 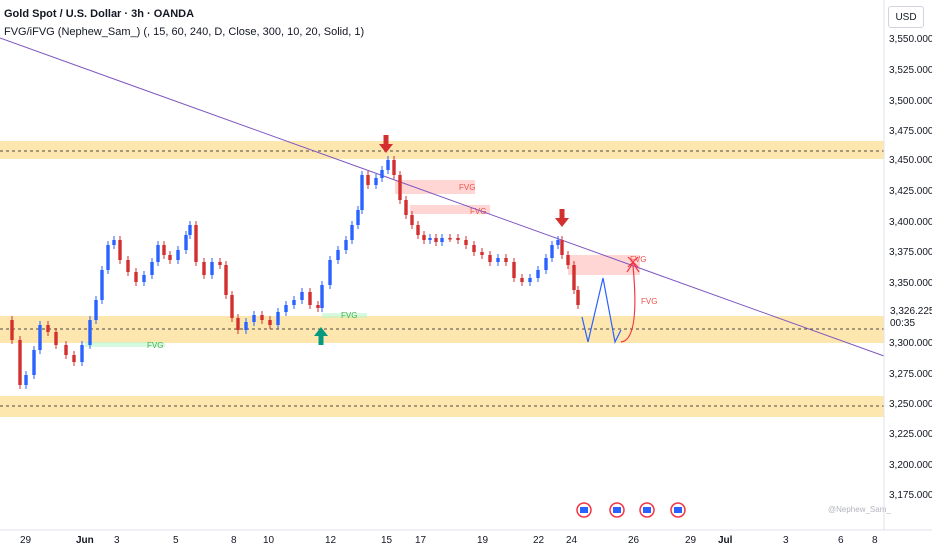 What do you see at coordinates (634, 540) in the screenshot?
I see `x-tick-label: 26` at bounding box center [634, 540].